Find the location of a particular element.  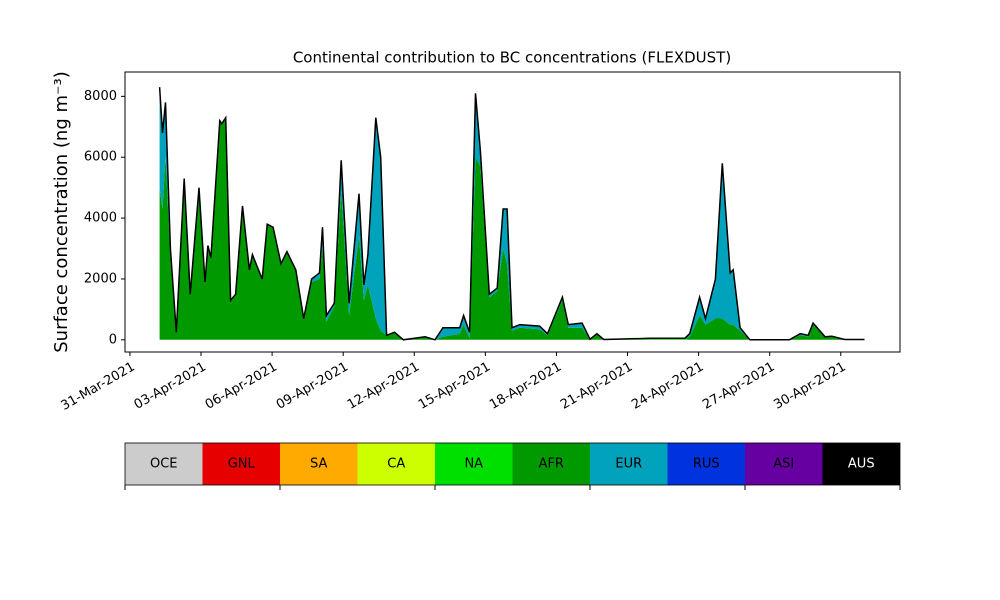

x-tick-label: 21-Apr-2021 is located at coordinates (596, 386).